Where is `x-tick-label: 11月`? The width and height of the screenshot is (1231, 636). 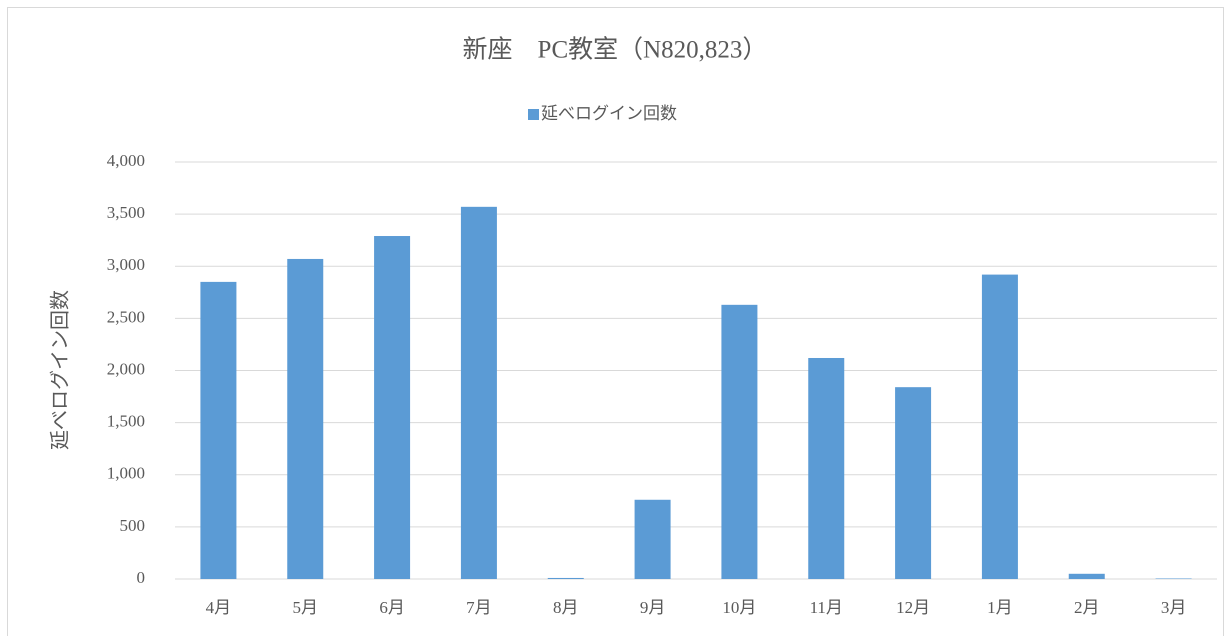 x-tick-label: 11月 is located at coordinates (826, 607).